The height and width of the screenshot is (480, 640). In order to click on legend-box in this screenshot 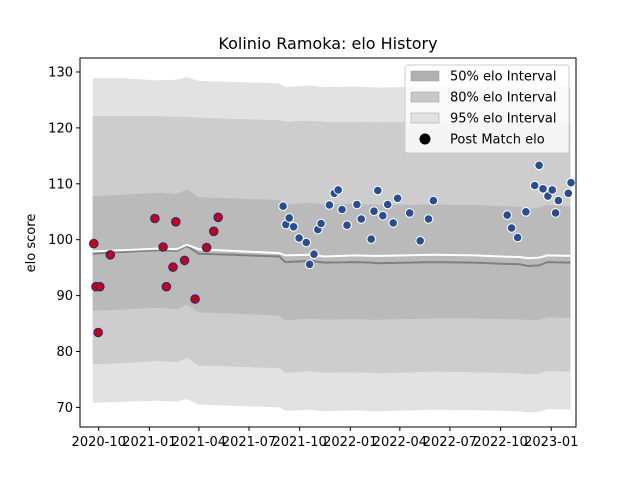, I will do `click(487, 109)`.